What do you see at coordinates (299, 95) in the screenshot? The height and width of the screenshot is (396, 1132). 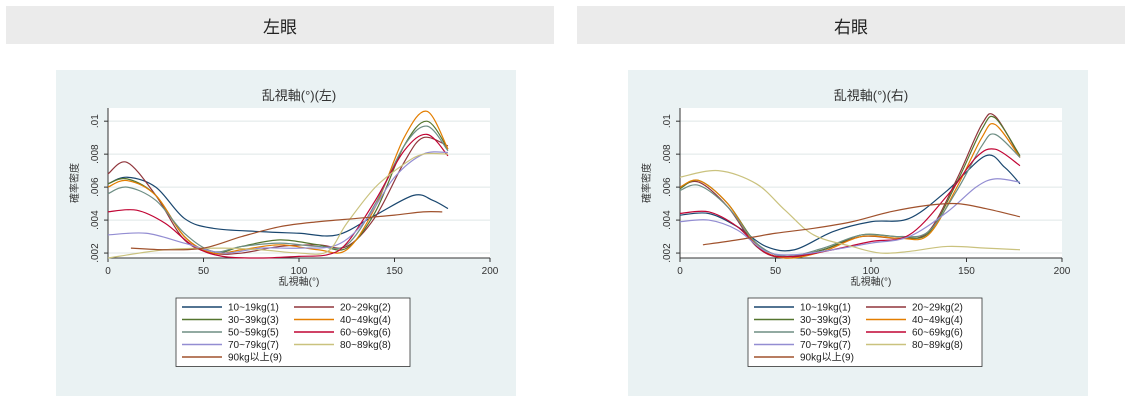 I see `chart-title: 乱視軸(°)(左)` at bounding box center [299, 95].